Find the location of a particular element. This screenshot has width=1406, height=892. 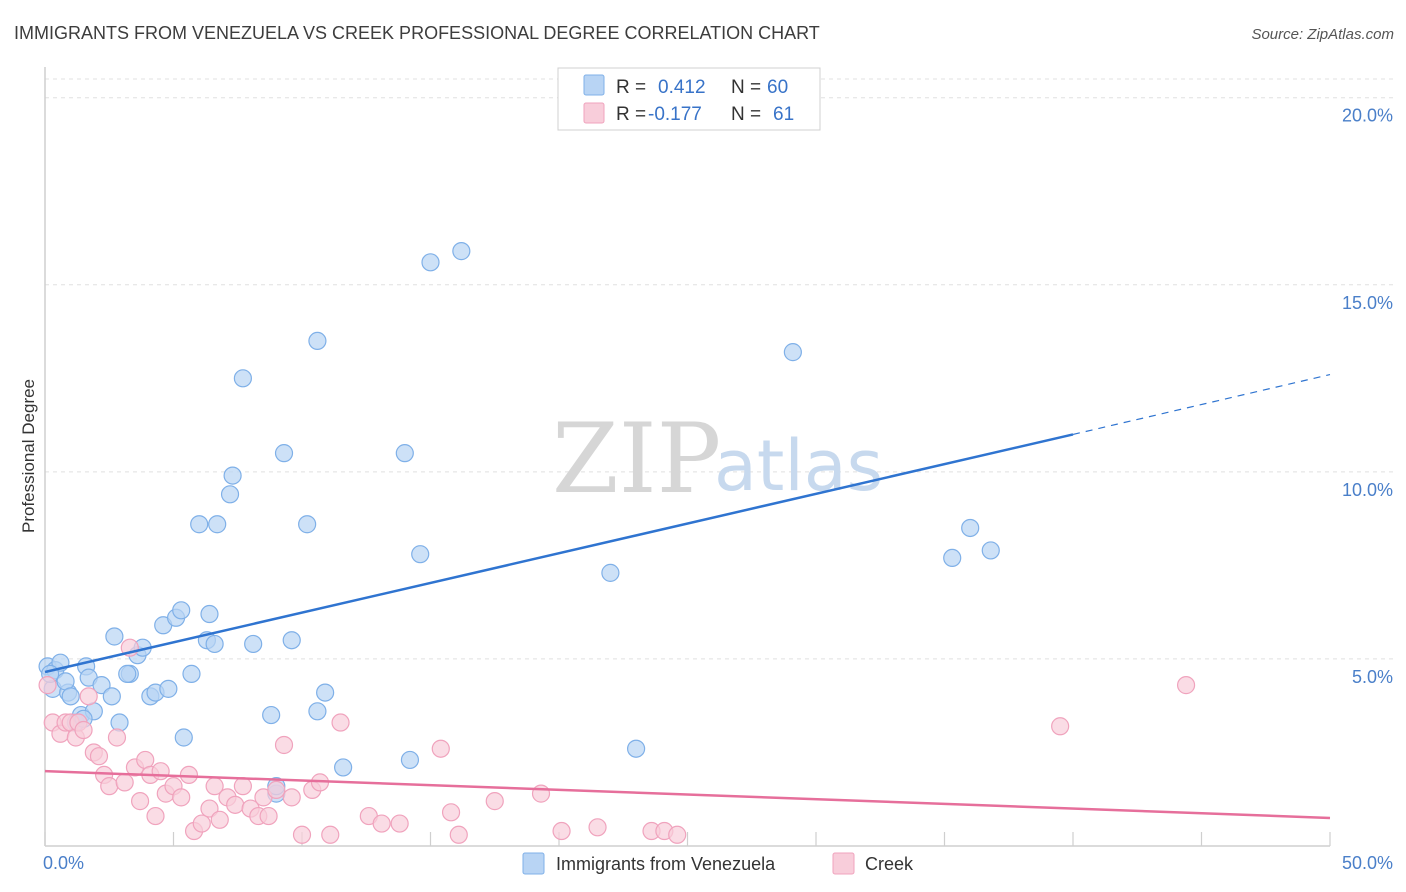

y-tick-label: 5.0% is located at coordinates (1372, 677).